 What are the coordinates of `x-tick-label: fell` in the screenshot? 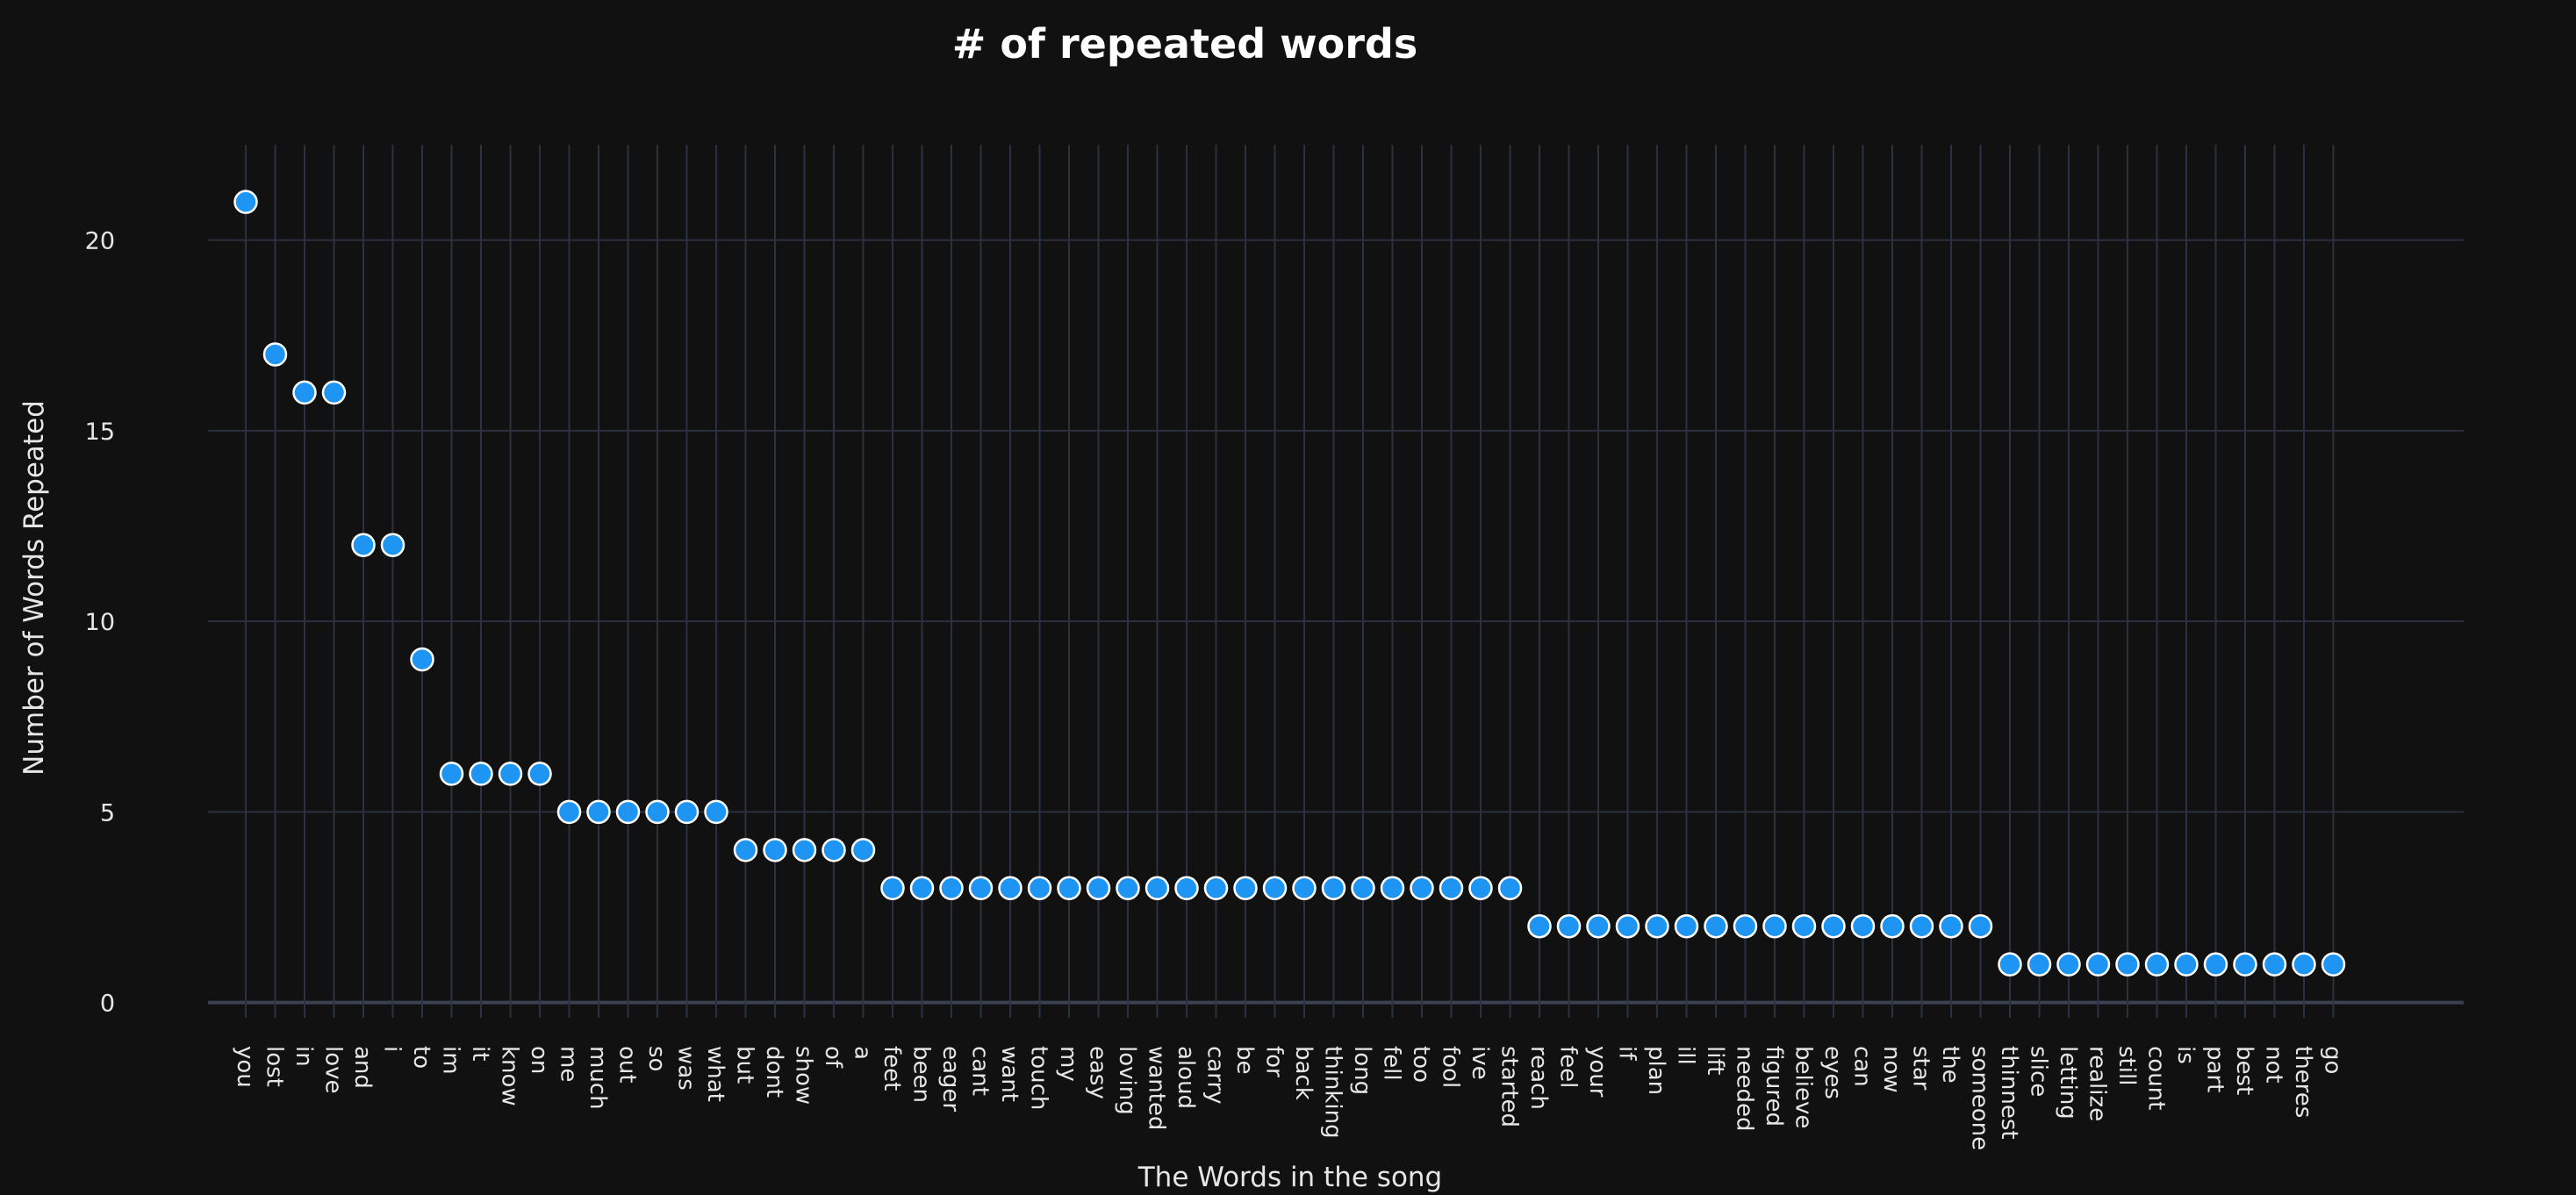 It's located at (1392, 1064).